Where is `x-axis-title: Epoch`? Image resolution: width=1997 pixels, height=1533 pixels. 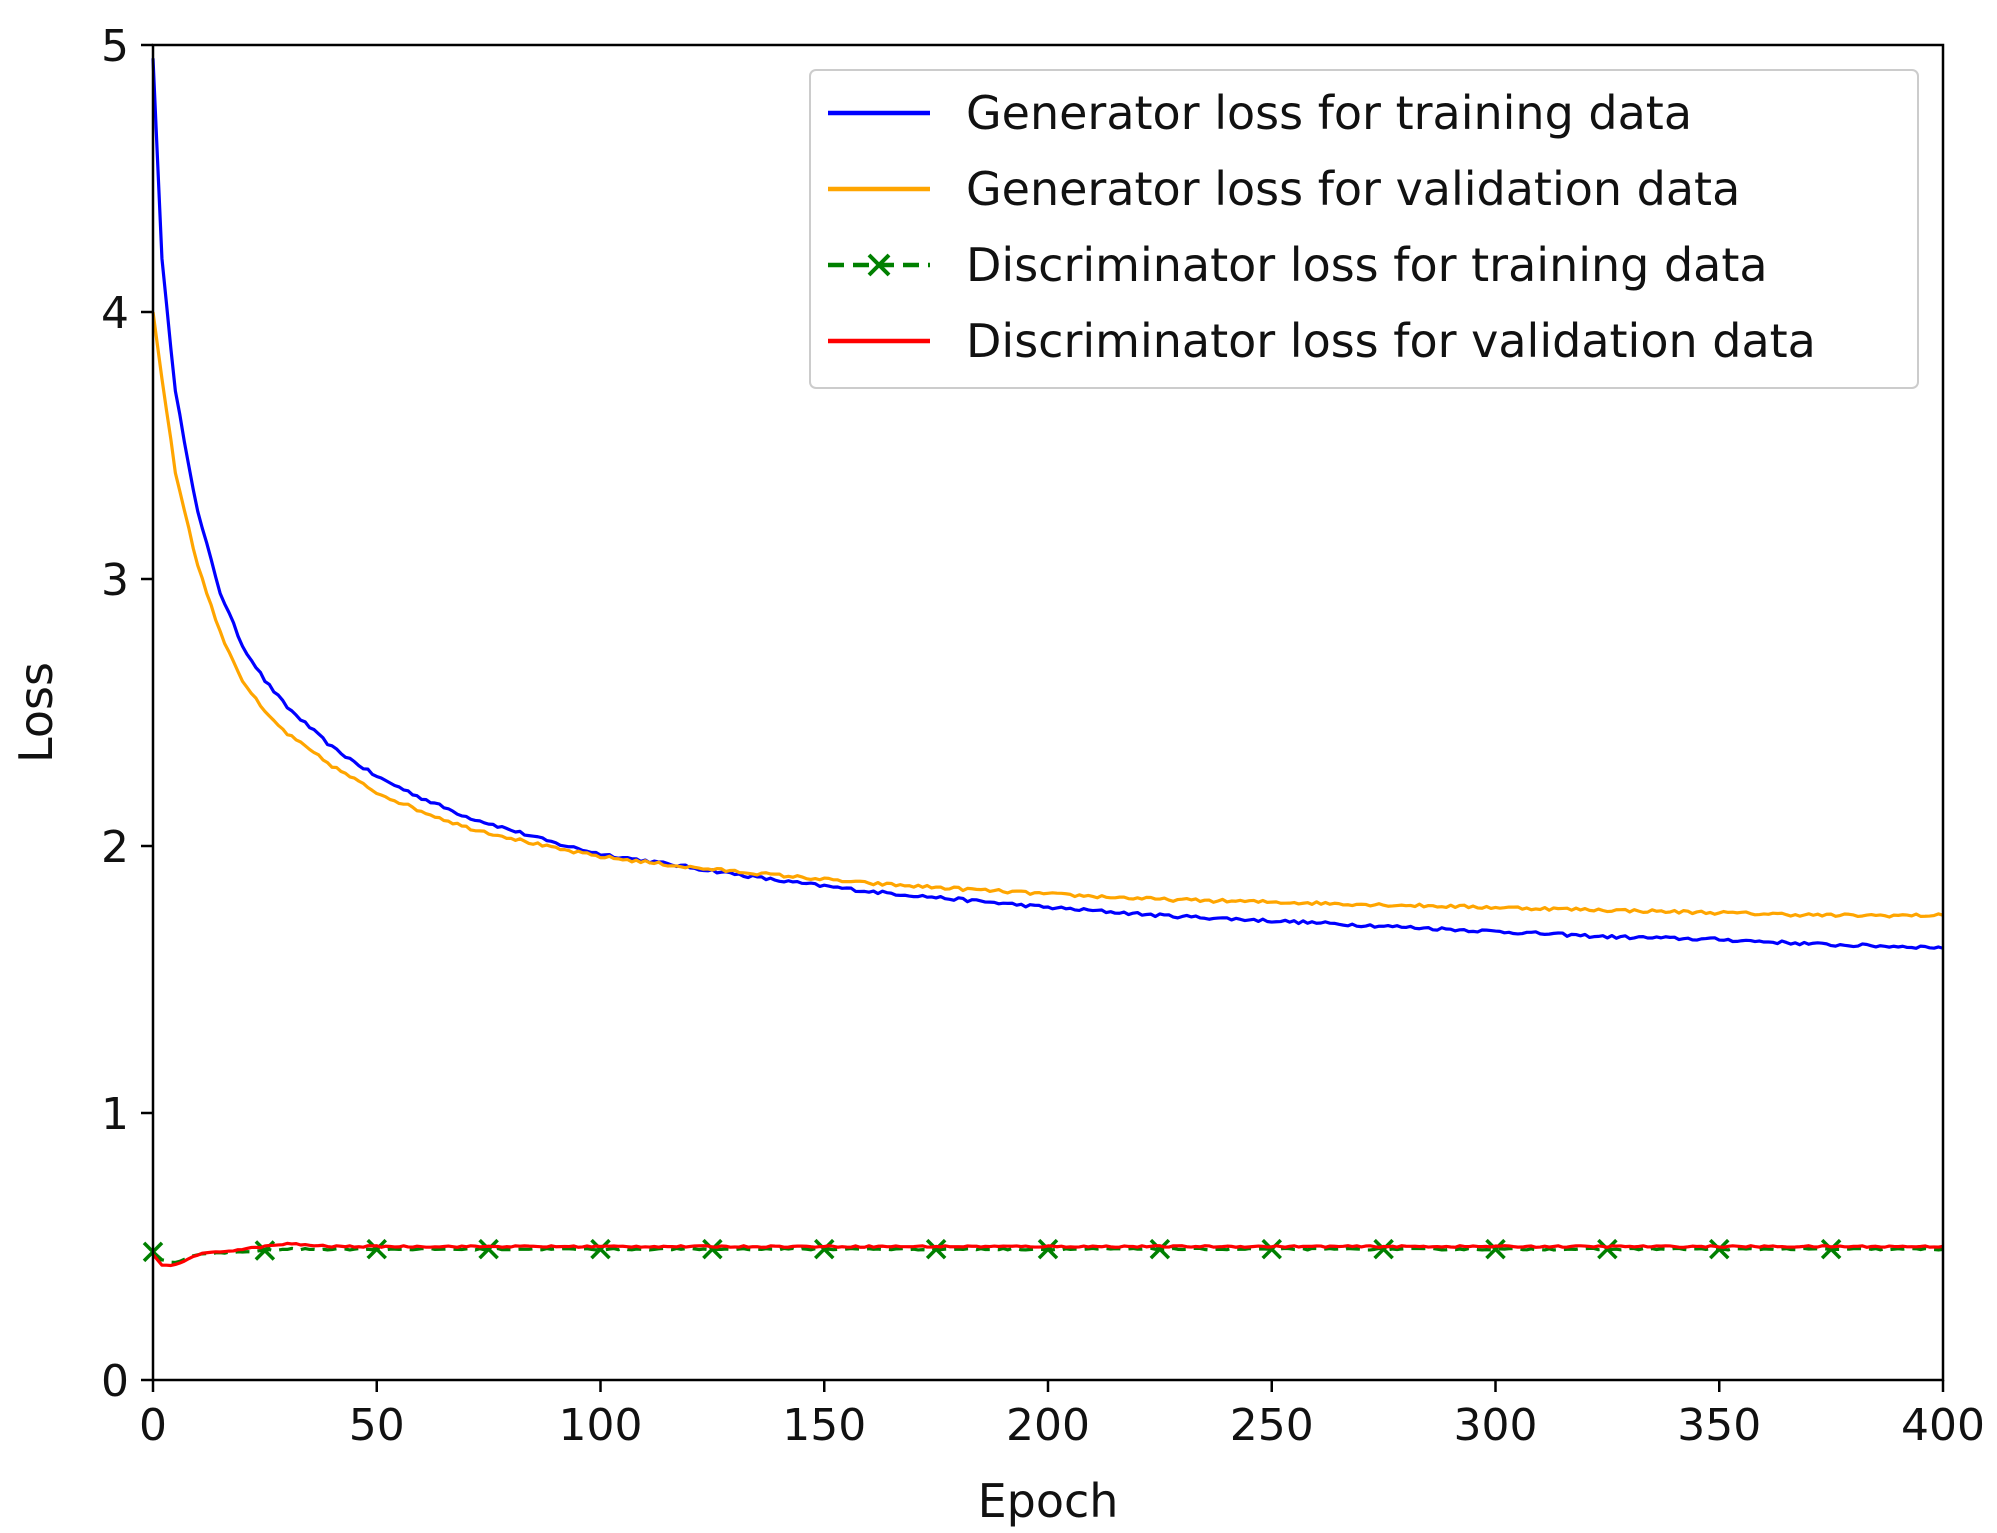
x-axis-title: Epoch is located at coordinates (1048, 1501).